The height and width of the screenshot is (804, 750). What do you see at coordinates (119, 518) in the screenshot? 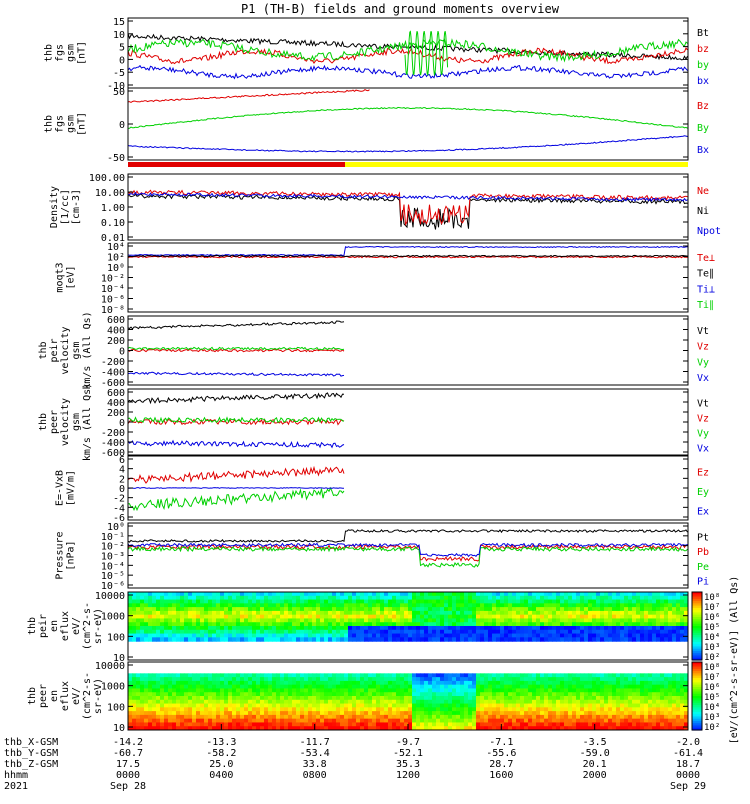
I see `efield-tick-label: -6` at bounding box center [119, 518].